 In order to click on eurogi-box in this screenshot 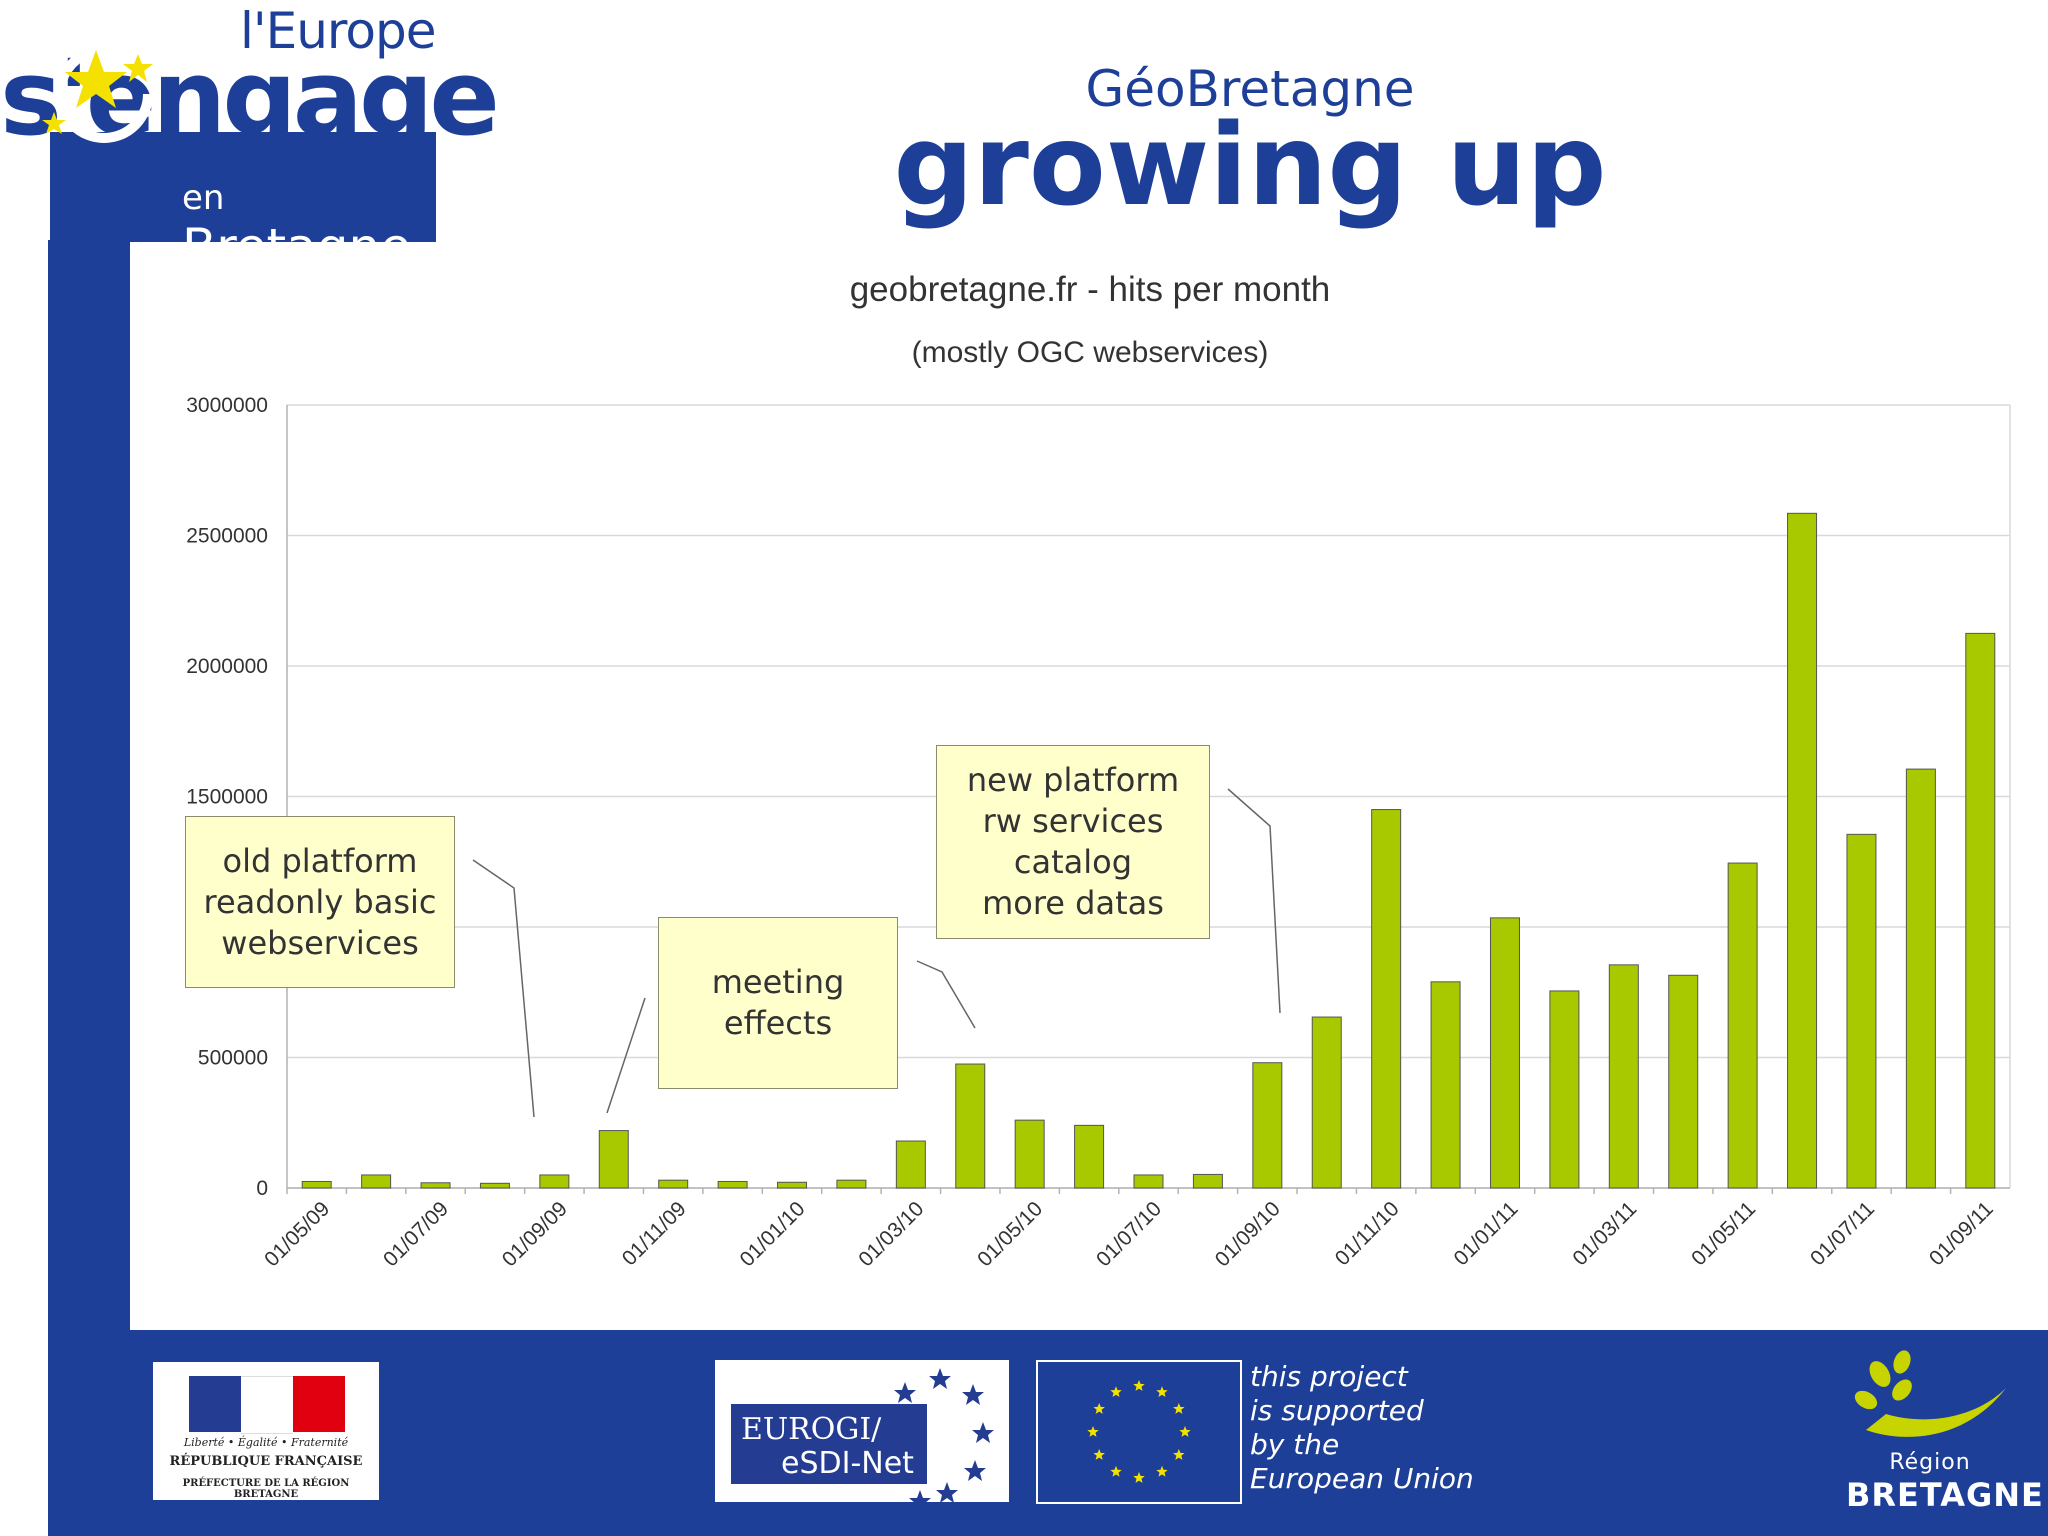, I will do `click(829, 1444)`.